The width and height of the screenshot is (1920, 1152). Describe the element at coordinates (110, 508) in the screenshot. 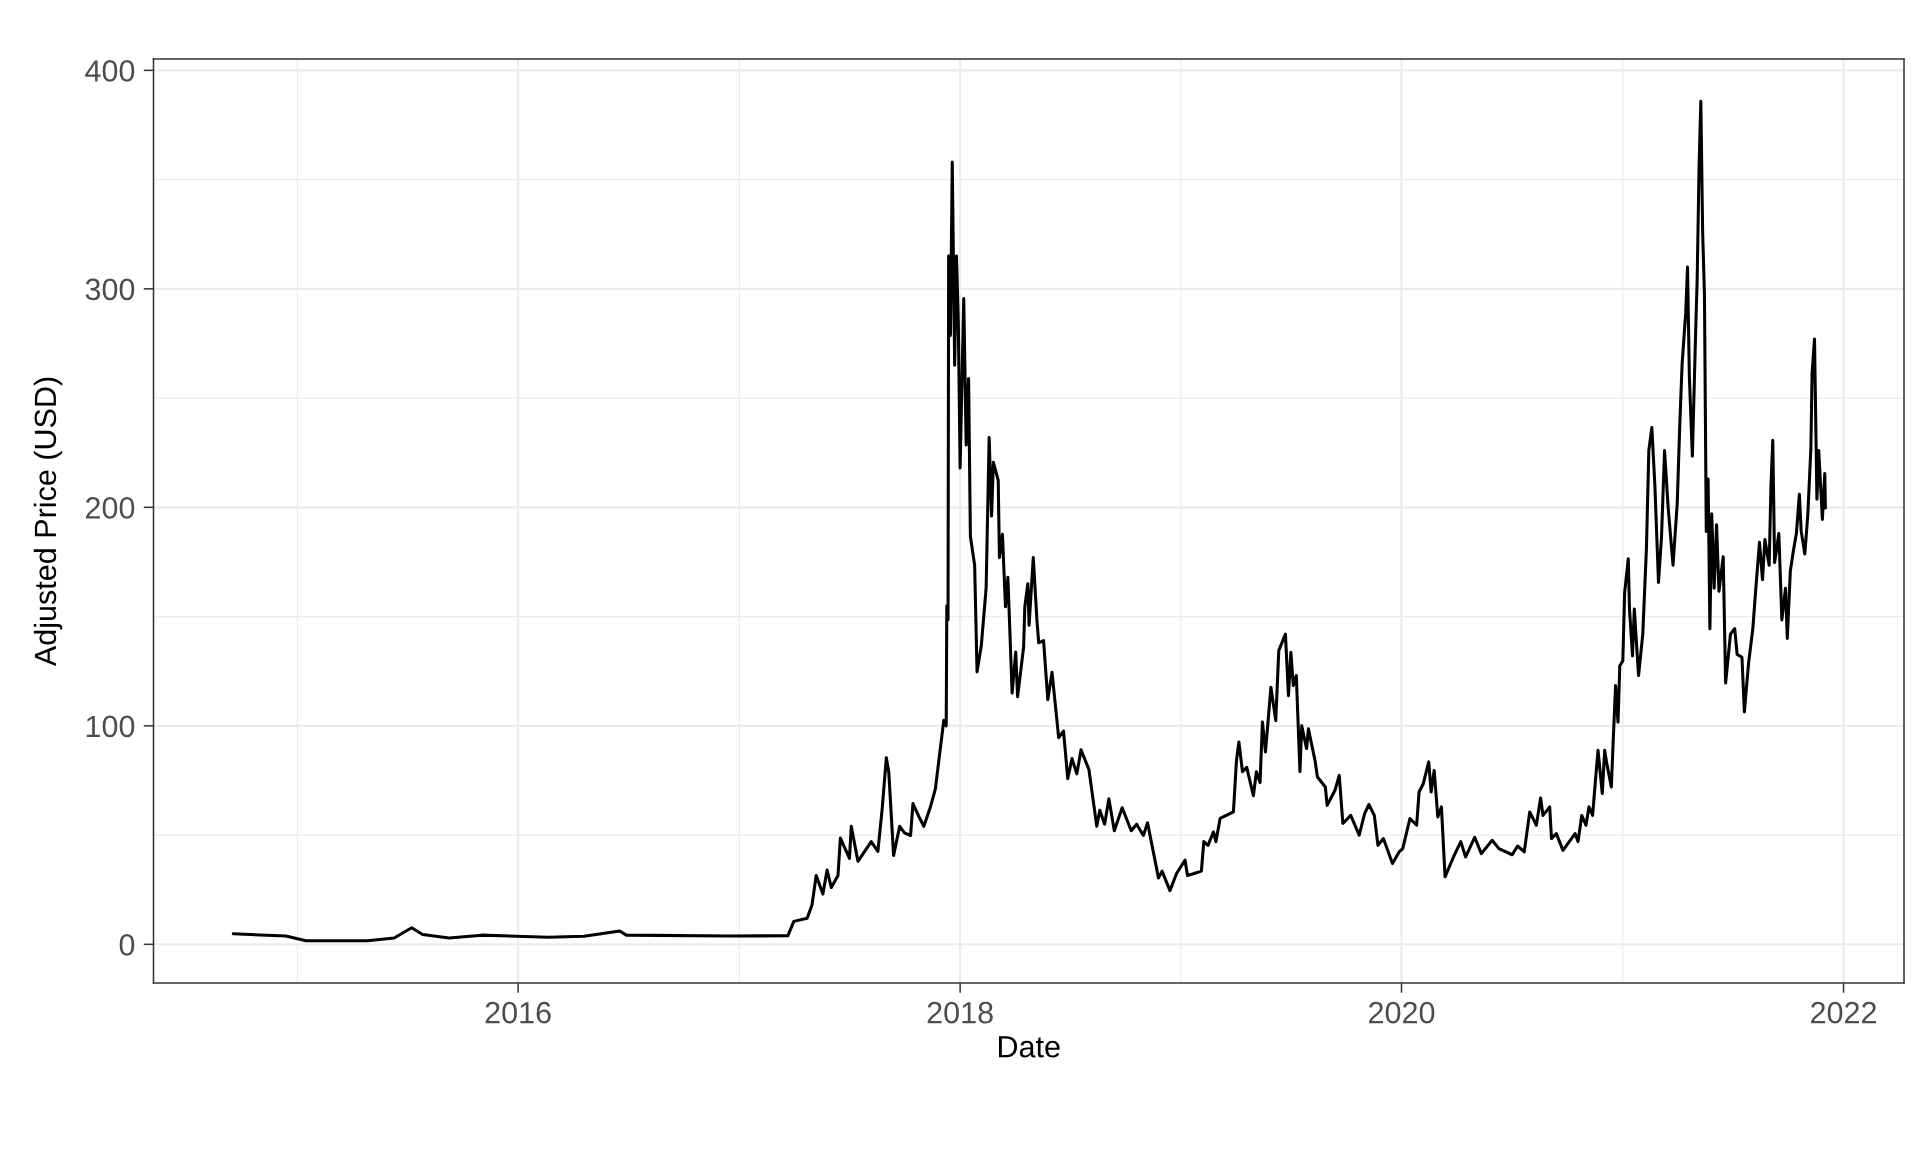

I see `y-tick-label: 200` at that location.